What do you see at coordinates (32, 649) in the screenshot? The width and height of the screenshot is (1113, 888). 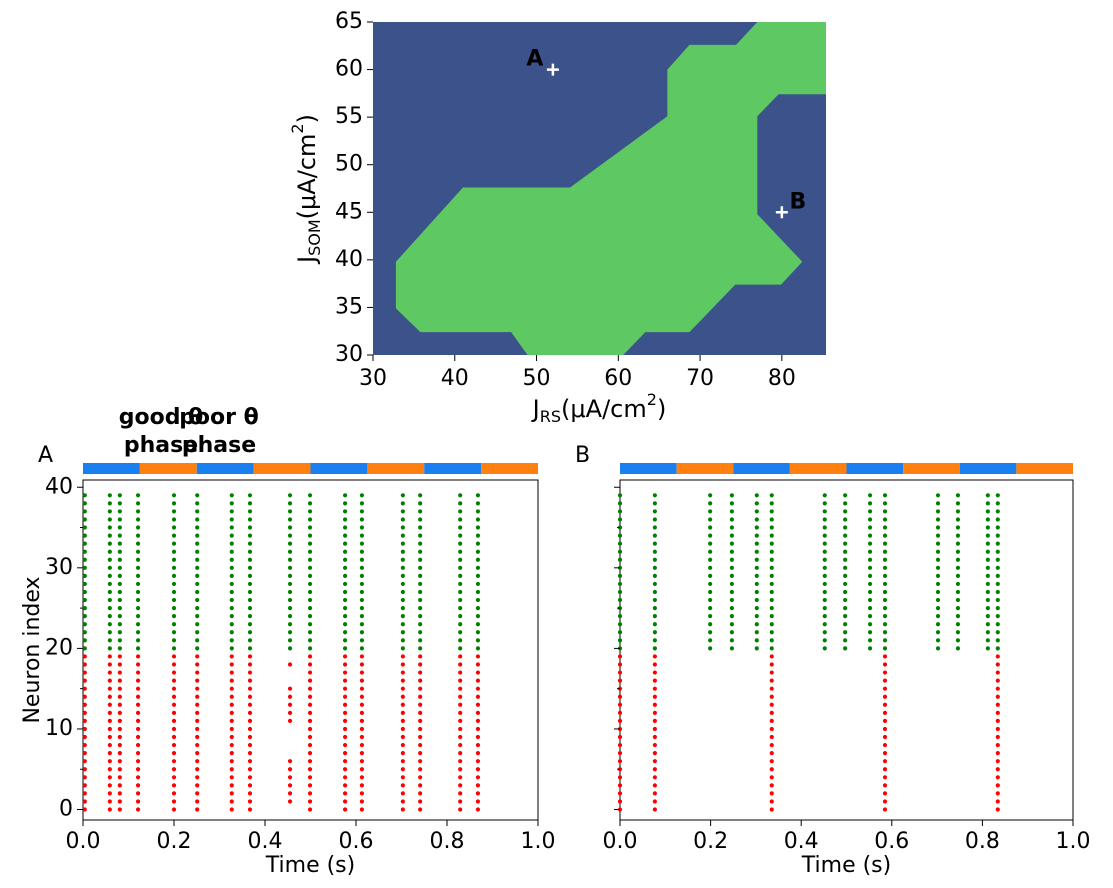 I see `y-axis-label: Neuron index` at bounding box center [32, 649].